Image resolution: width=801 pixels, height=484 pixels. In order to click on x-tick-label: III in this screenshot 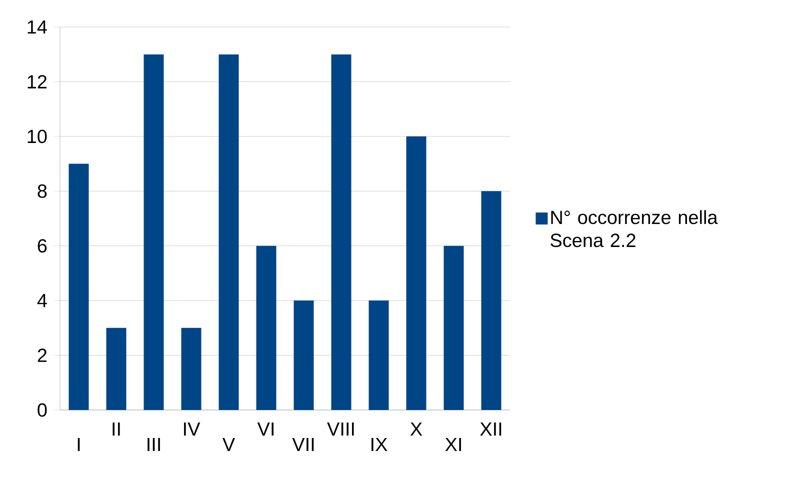, I will do `click(154, 445)`.